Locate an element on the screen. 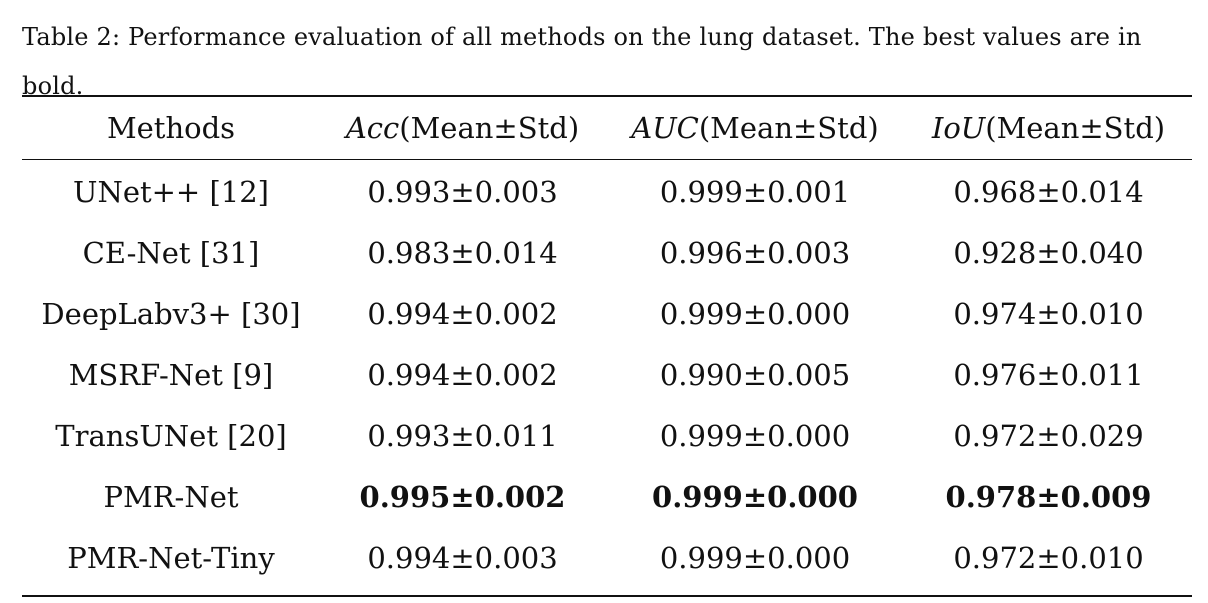 The height and width of the screenshot is (603, 1208). header-methods: Methods is located at coordinates (171, 128).